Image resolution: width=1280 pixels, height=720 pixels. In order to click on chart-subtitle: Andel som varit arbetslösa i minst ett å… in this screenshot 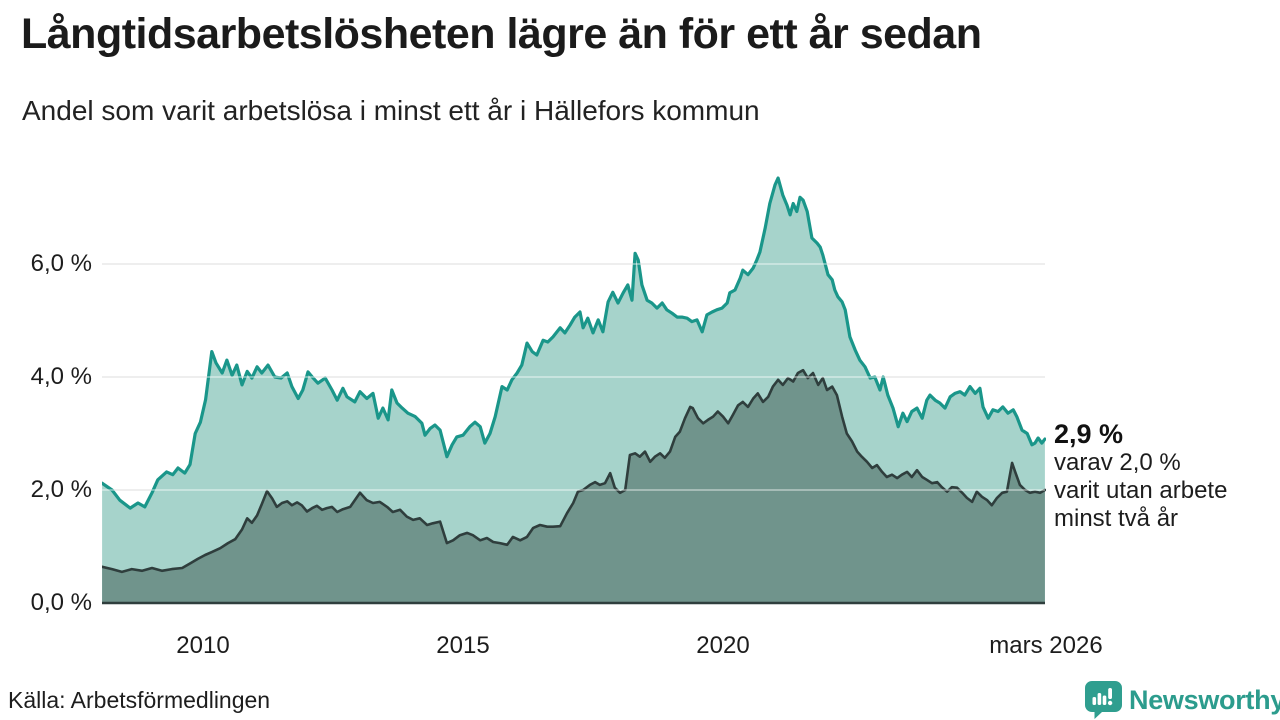, I will do `click(391, 110)`.